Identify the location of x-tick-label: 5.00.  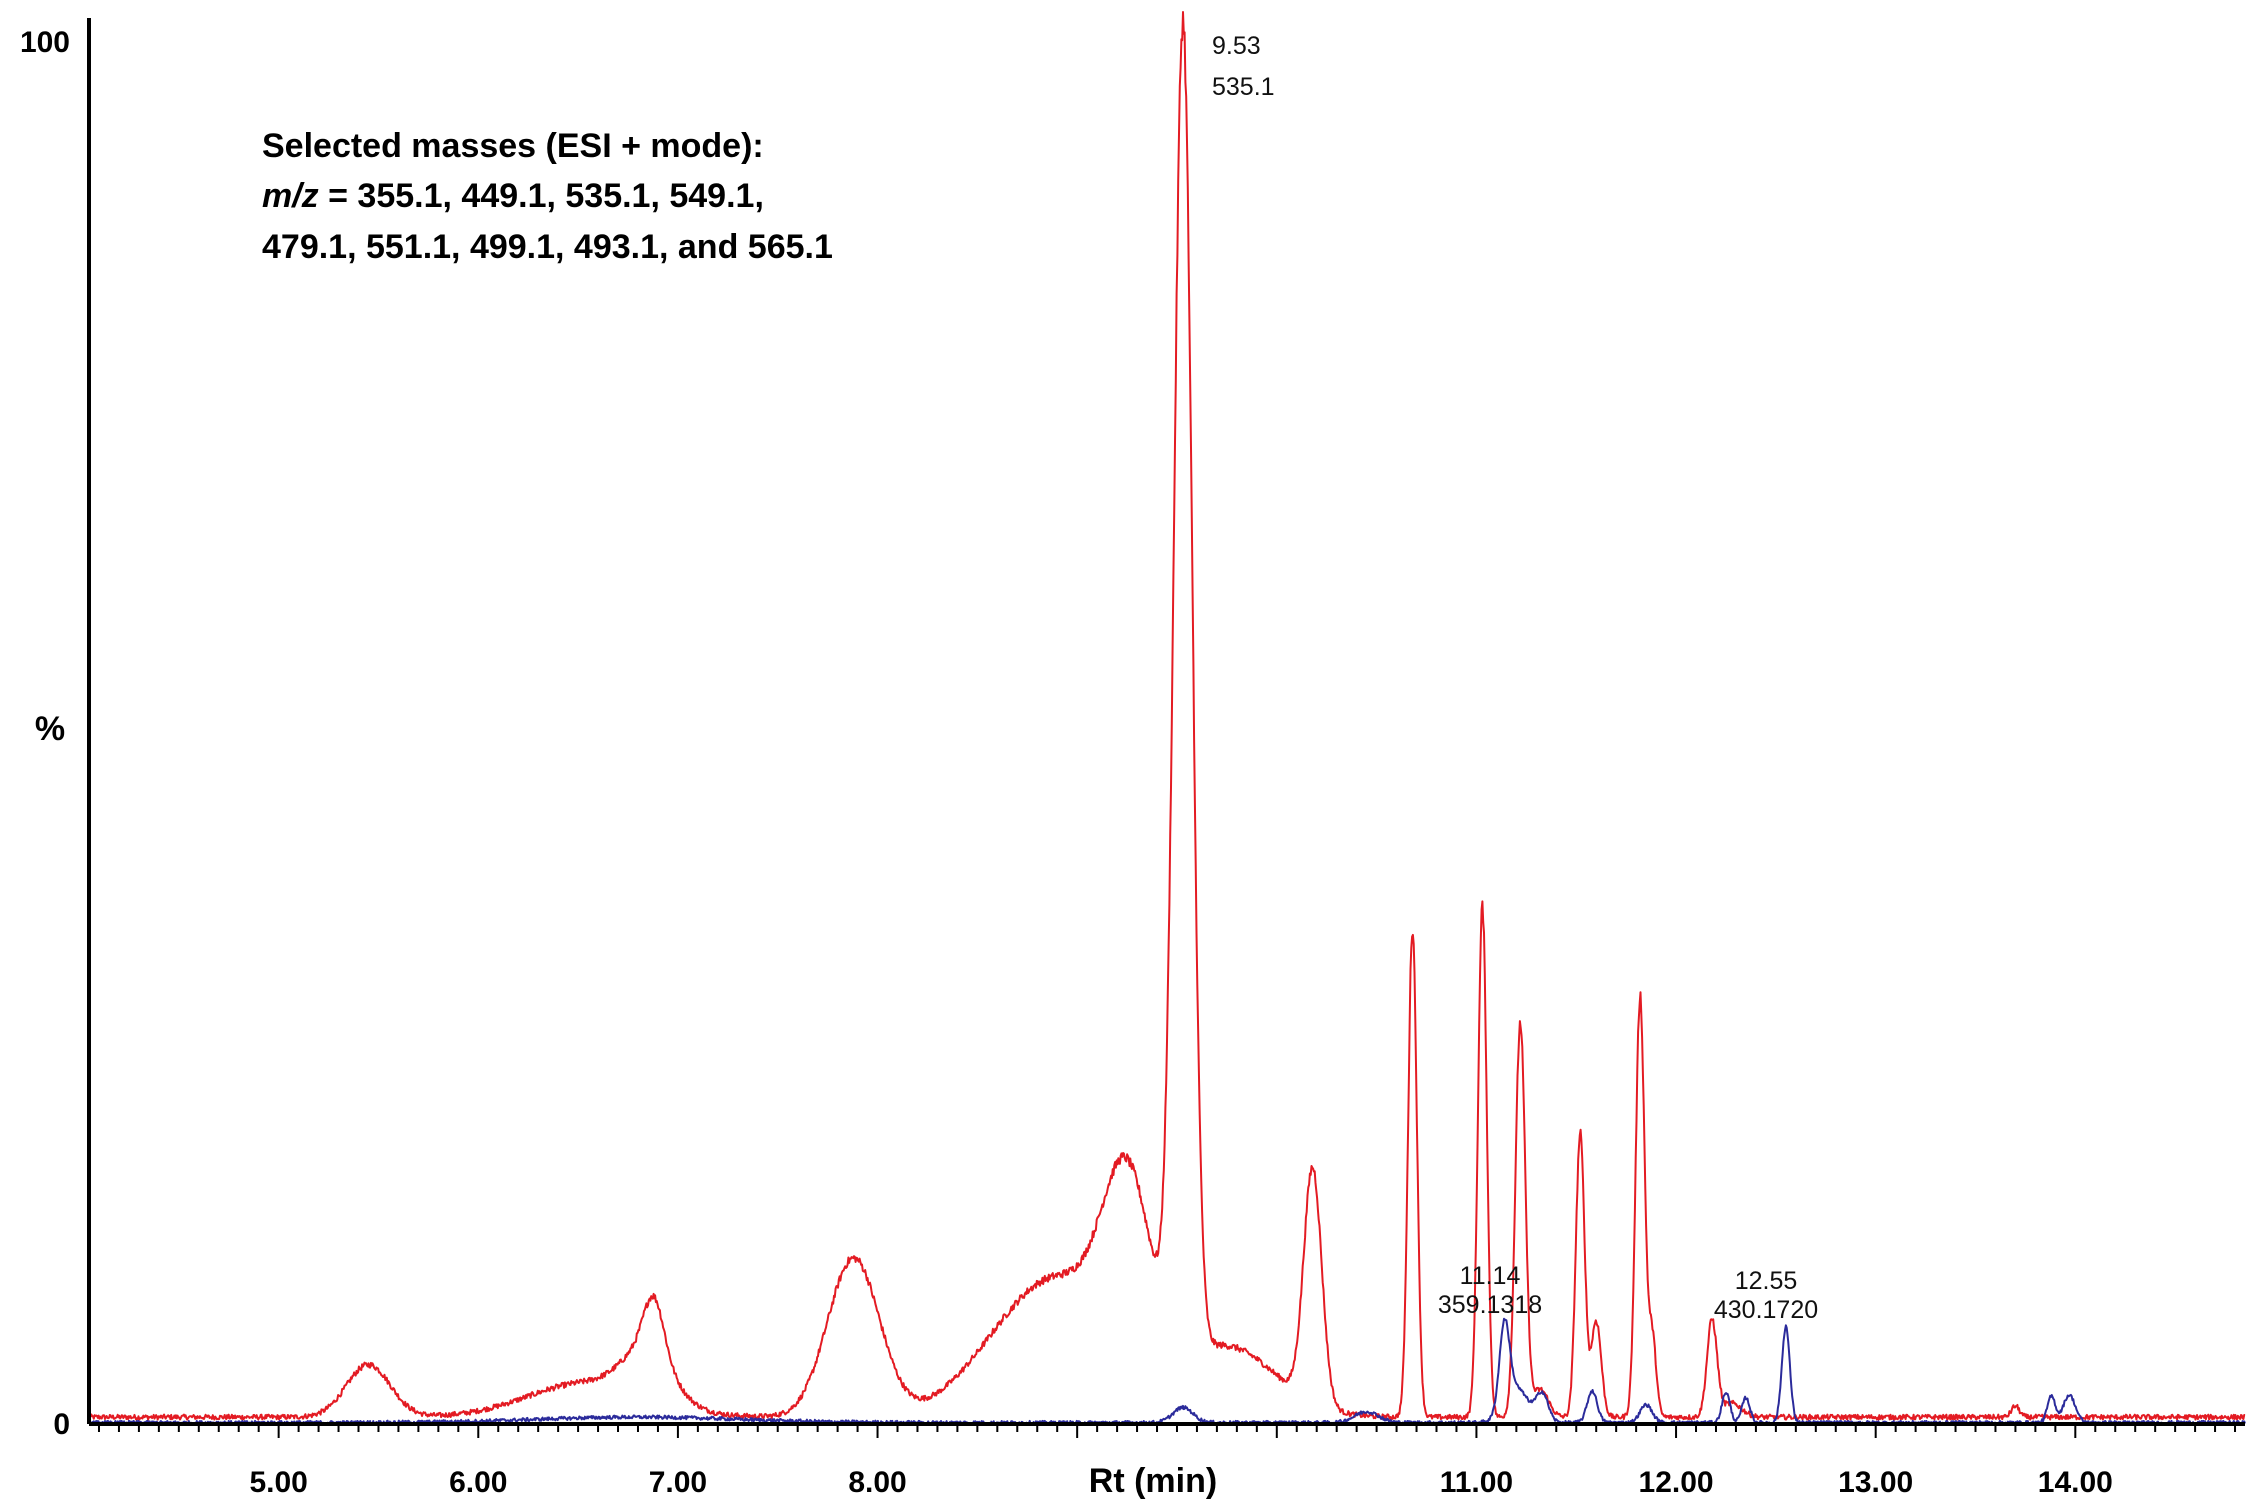
(278, 1482).